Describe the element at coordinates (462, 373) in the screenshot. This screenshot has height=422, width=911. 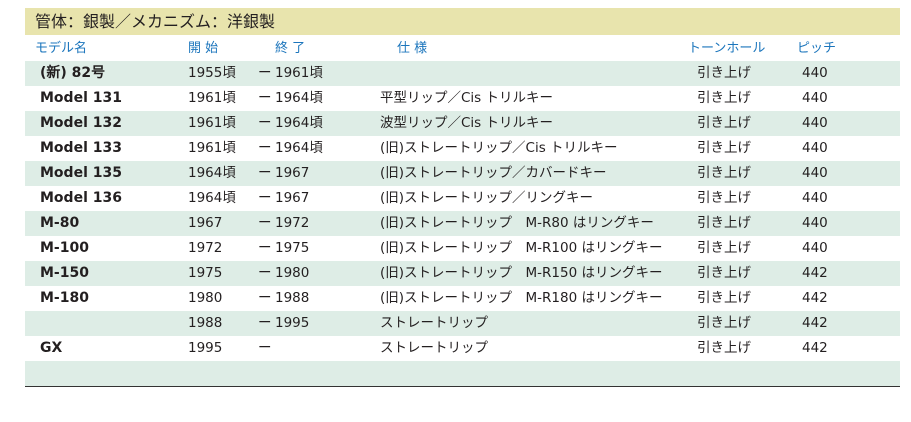
I see `table-row` at that location.